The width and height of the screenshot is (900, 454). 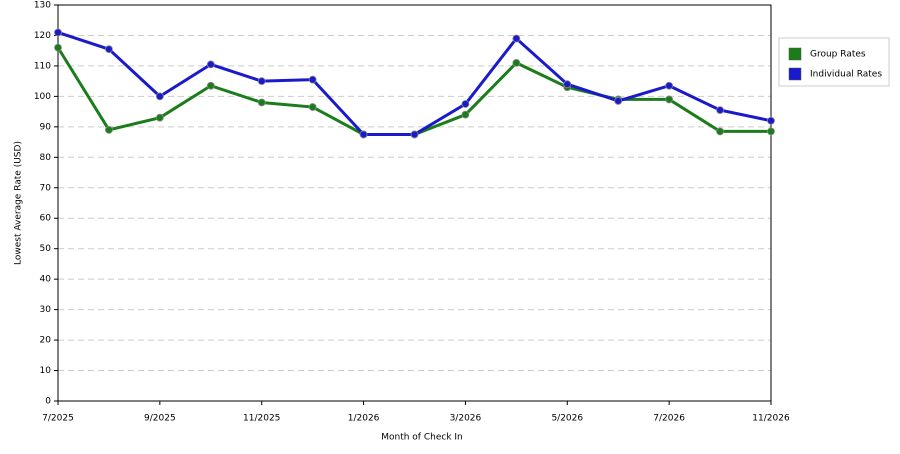 What do you see at coordinates (771, 419) in the screenshot?
I see `x-tick-label: 11/2026` at bounding box center [771, 419].